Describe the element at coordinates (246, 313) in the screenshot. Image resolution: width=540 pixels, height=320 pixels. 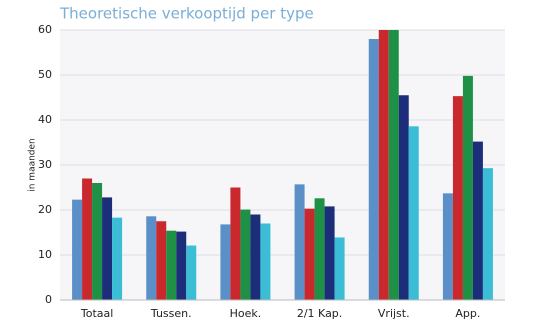
I see `x-tick-label: Hoek.` at that location.